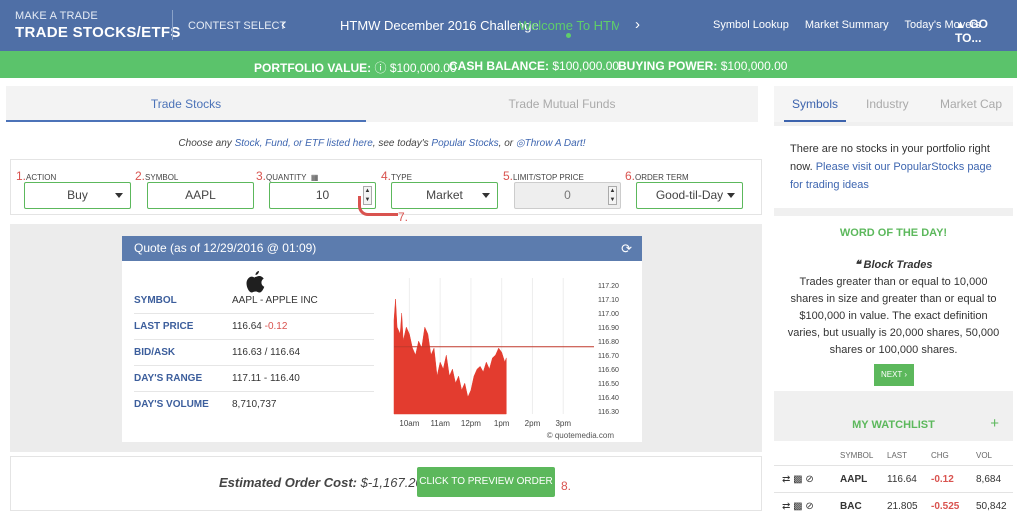 The height and width of the screenshot is (520, 1017). What do you see at coordinates (254, 353) in the screenshot?
I see `quote-row-bid-ask: BID/ASK 116.63 / 116.64` at bounding box center [254, 353].